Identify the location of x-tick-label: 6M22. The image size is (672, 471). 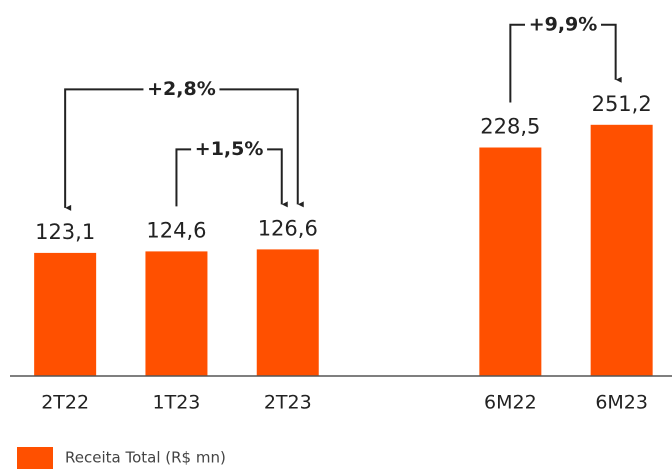
(510, 403).